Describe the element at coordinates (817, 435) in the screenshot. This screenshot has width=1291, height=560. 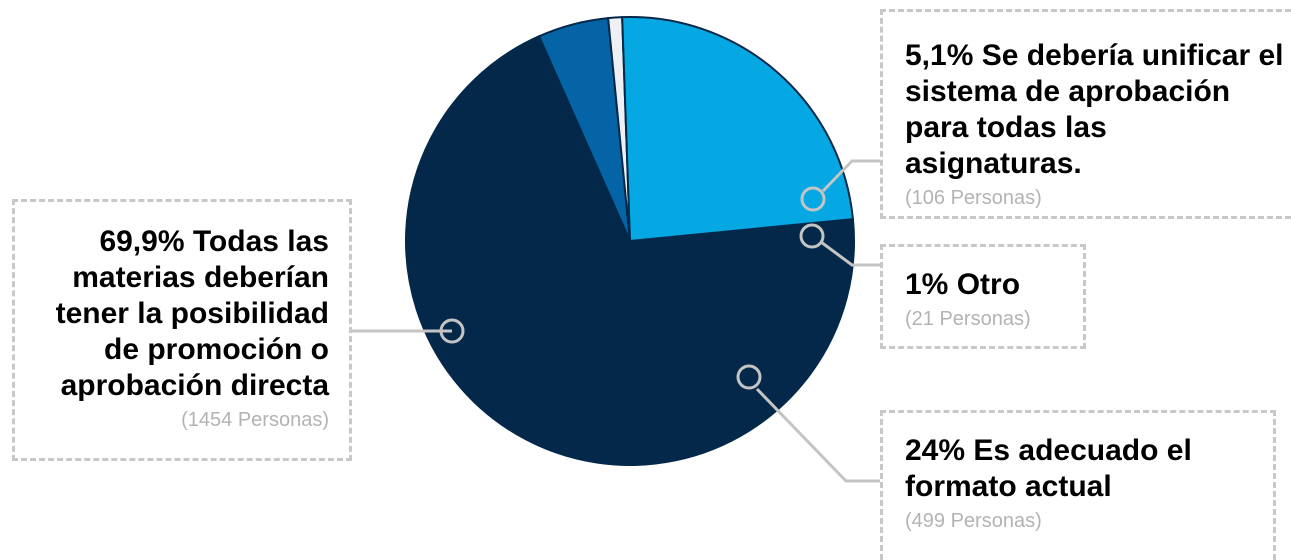
I see `leader-line-adecuado` at that location.